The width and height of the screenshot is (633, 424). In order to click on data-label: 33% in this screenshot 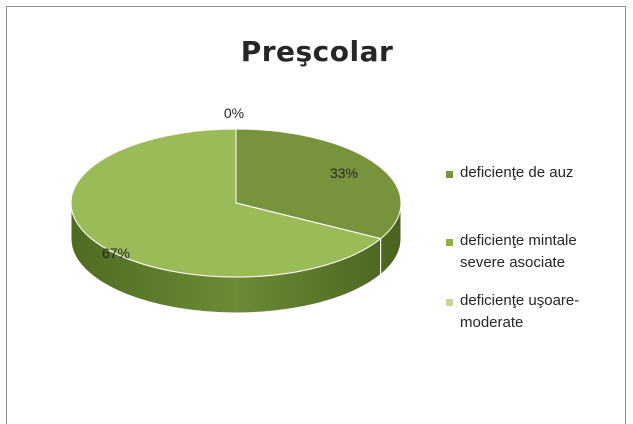, I will do `click(344, 173)`.